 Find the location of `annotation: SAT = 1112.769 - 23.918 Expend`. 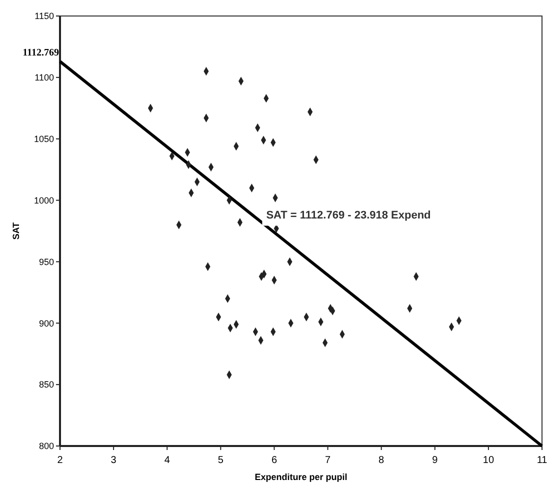

annotation: SAT = 1112.769 - 23.918 Expend is located at coordinates (348, 216).